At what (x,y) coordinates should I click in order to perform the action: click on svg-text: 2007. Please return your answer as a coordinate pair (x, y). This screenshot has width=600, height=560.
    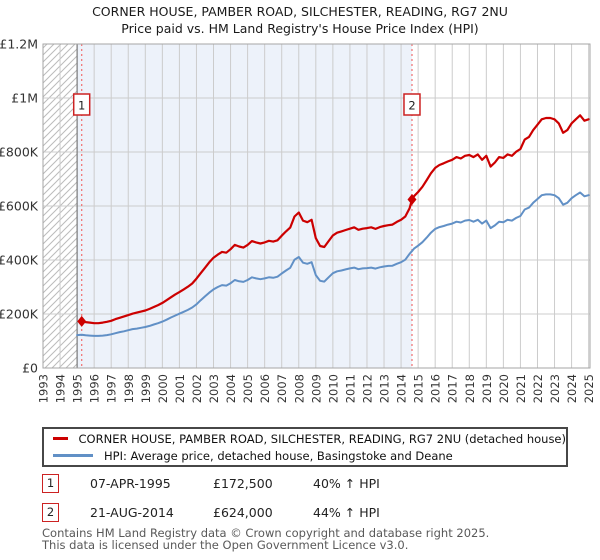
    Looking at the image, I should click on (282, 388).